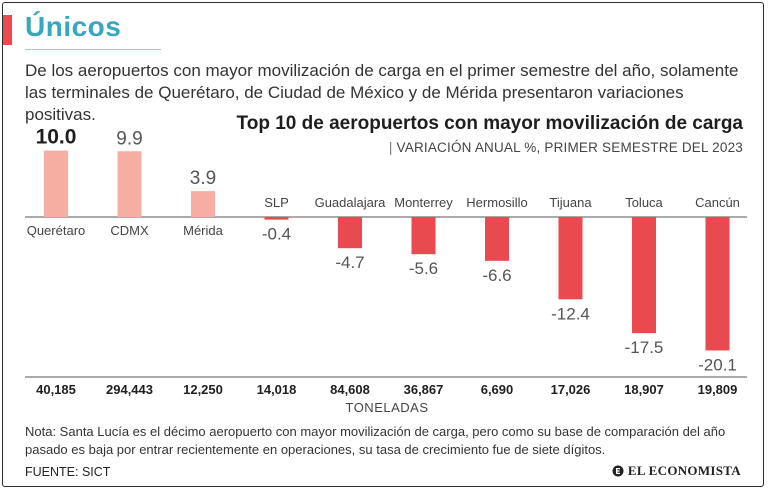  Describe the element at coordinates (423, 202) in the screenshot. I see `category-label-5: Monterrey` at that location.